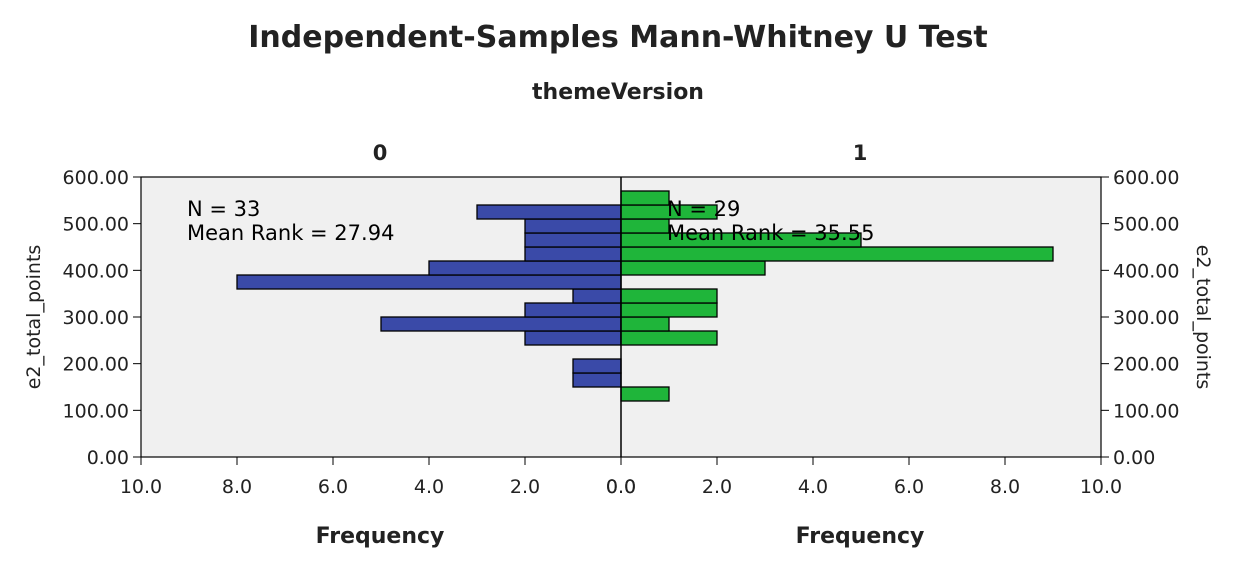 Image resolution: width=1236 pixels, height=570 pixels. I want to click on x-tick-label-left: 0.0, so click(621, 487).